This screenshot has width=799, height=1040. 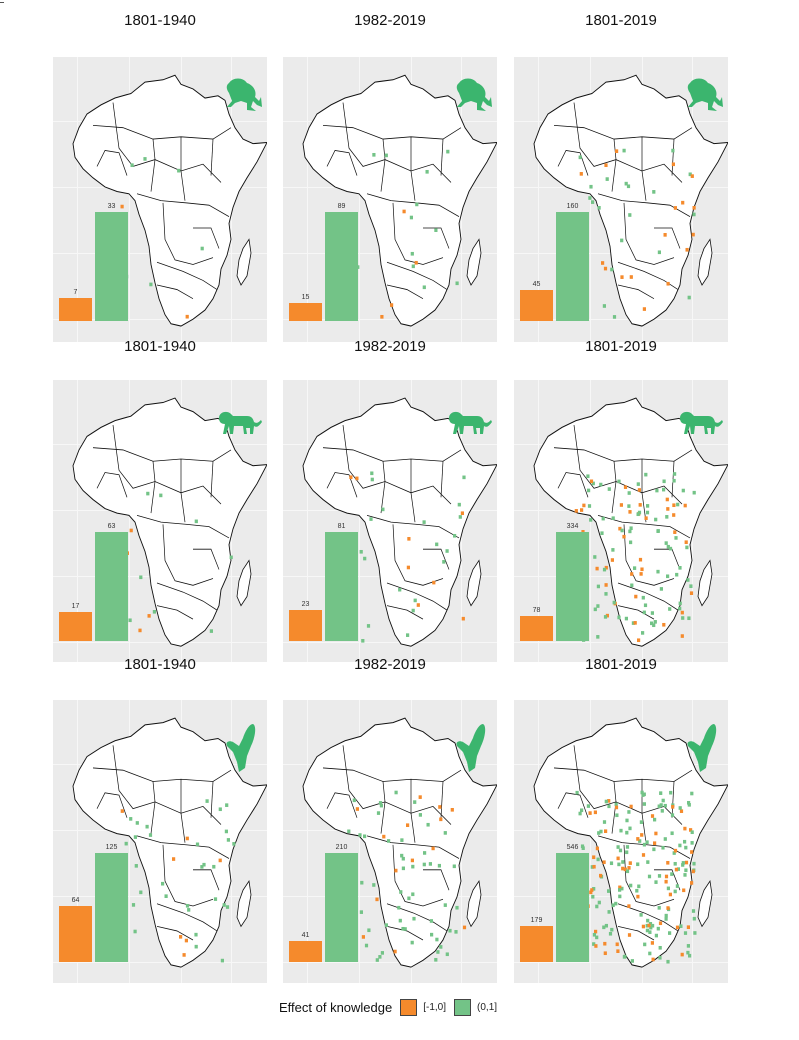 I want to click on bar-label-negative: 45, so click(x=536, y=284).